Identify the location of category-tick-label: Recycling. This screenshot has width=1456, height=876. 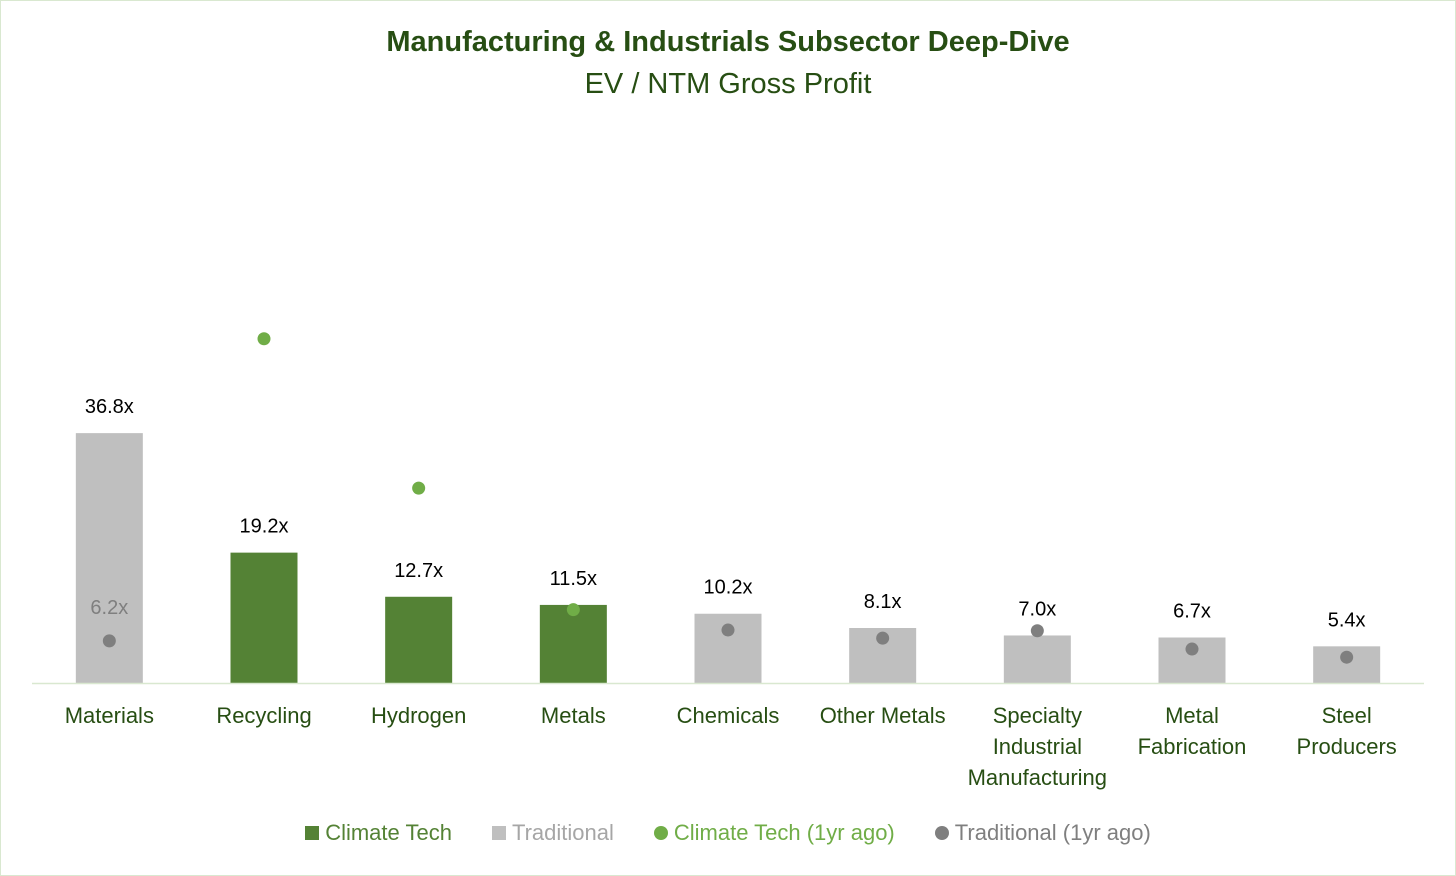
(263, 715).